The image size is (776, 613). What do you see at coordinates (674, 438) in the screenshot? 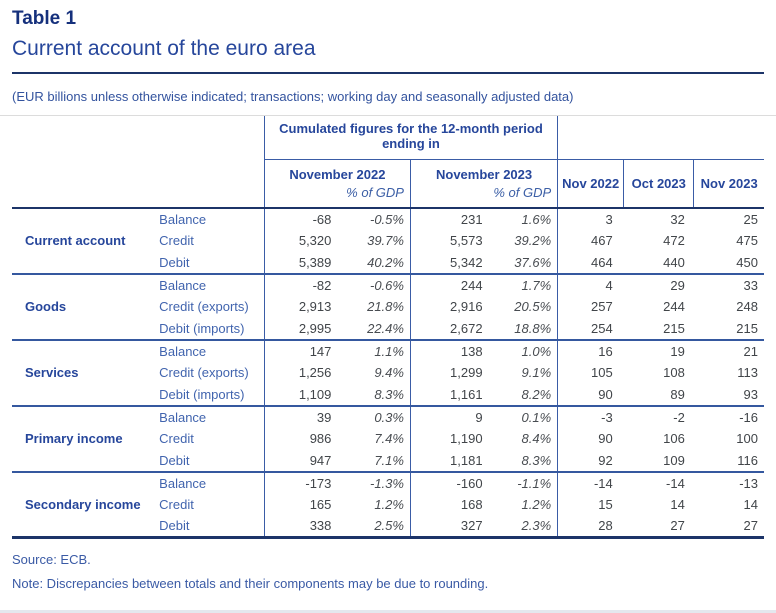
I see `value-cell: 106` at bounding box center [674, 438].